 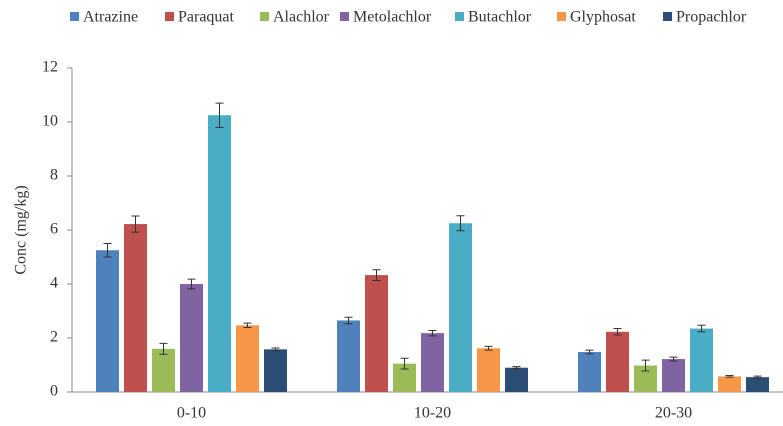 I want to click on y-tick-label: 2, so click(x=54, y=337).